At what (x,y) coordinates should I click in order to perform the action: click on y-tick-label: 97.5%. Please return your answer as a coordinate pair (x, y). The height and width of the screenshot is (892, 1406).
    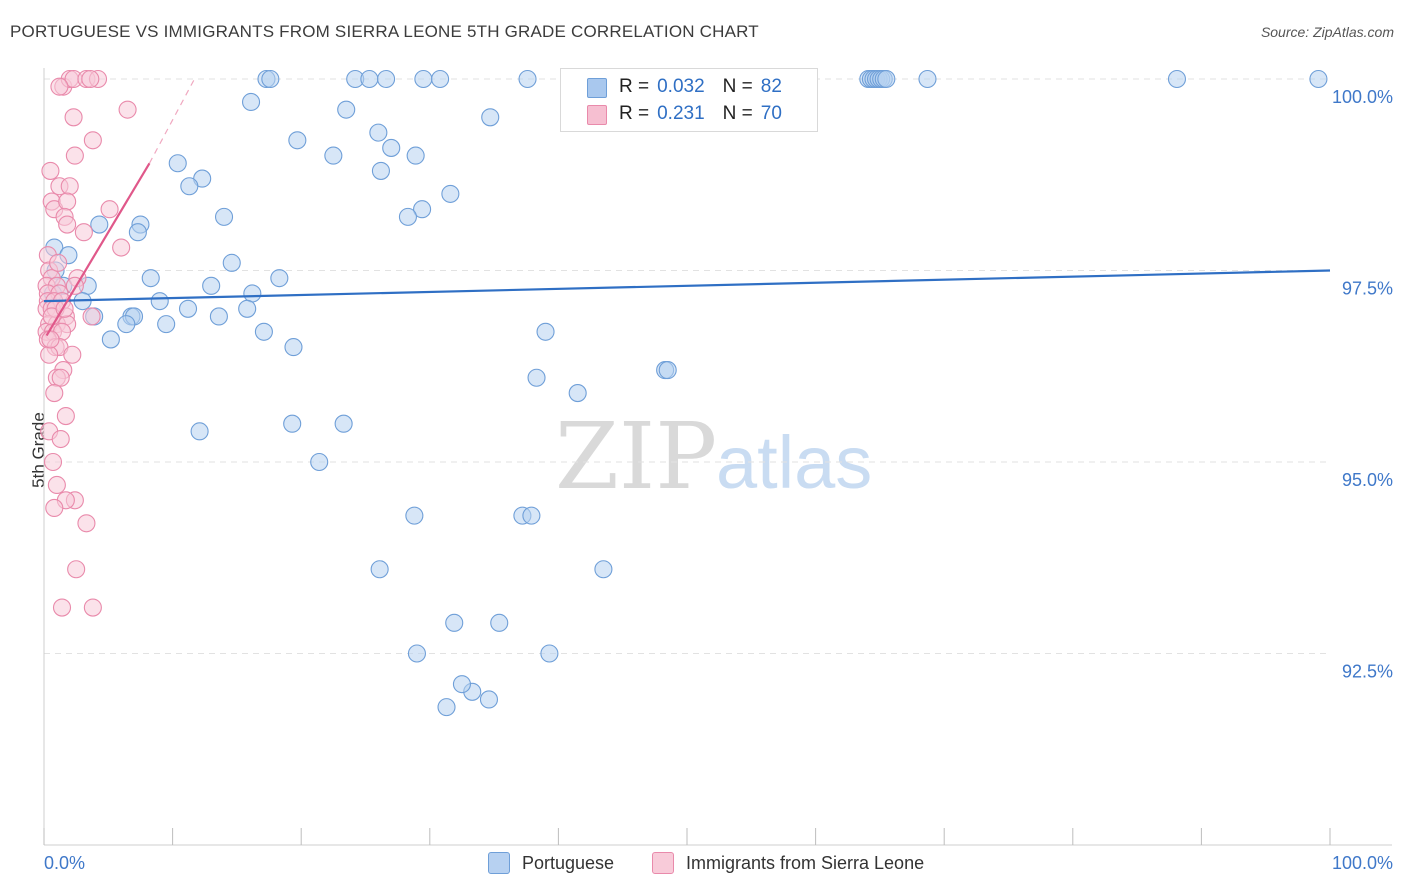
    Looking at the image, I should click on (1367, 289).